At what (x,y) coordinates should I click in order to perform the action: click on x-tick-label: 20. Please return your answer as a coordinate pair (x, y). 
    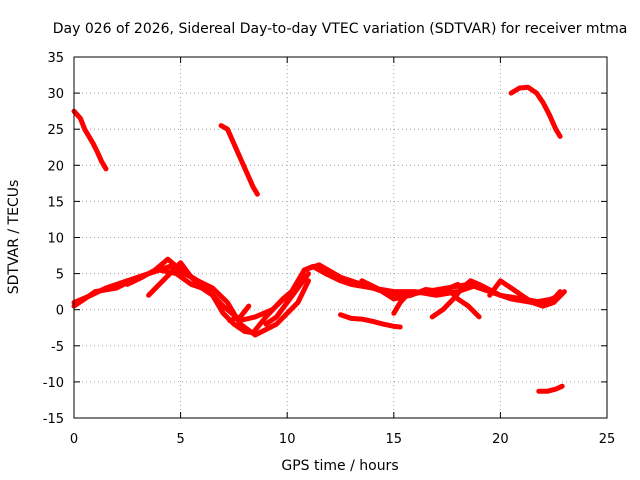
    Looking at the image, I should click on (500, 439).